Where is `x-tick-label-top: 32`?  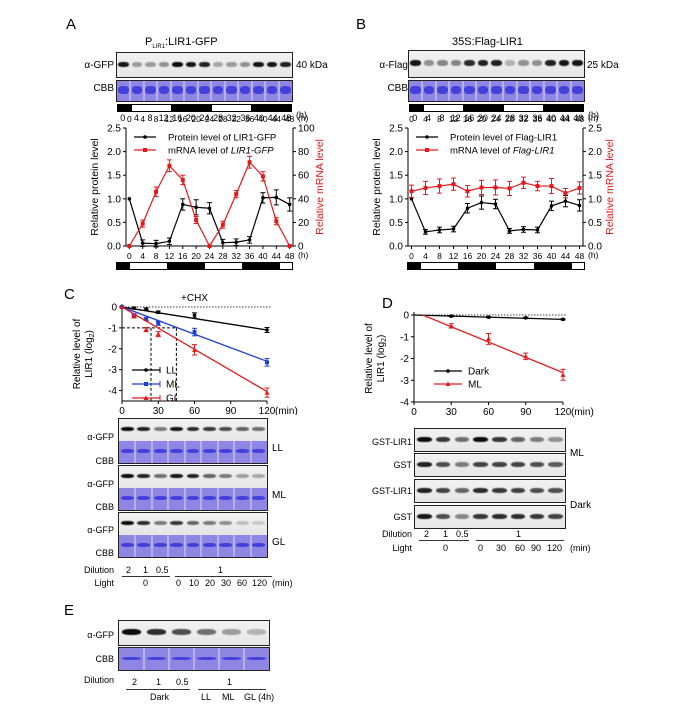
x-tick-label-top: 32 is located at coordinates (524, 119).